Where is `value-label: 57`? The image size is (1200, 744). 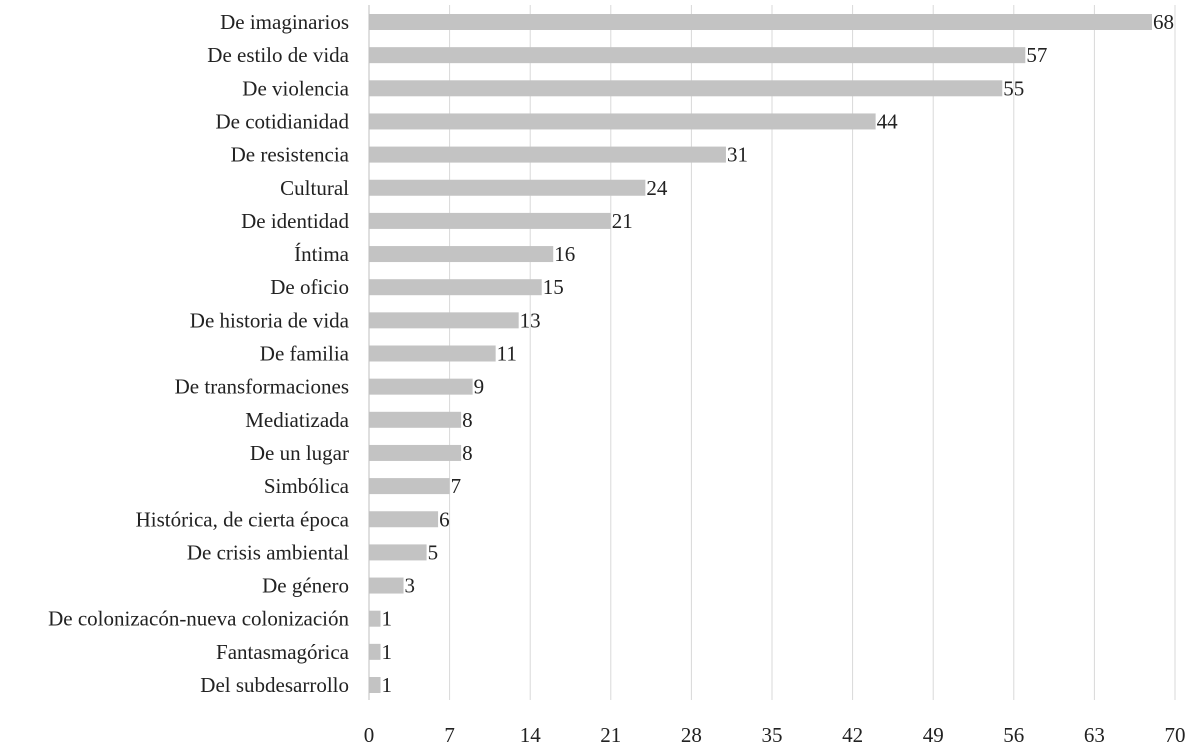
value-label: 57 is located at coordinates (1036, 55).